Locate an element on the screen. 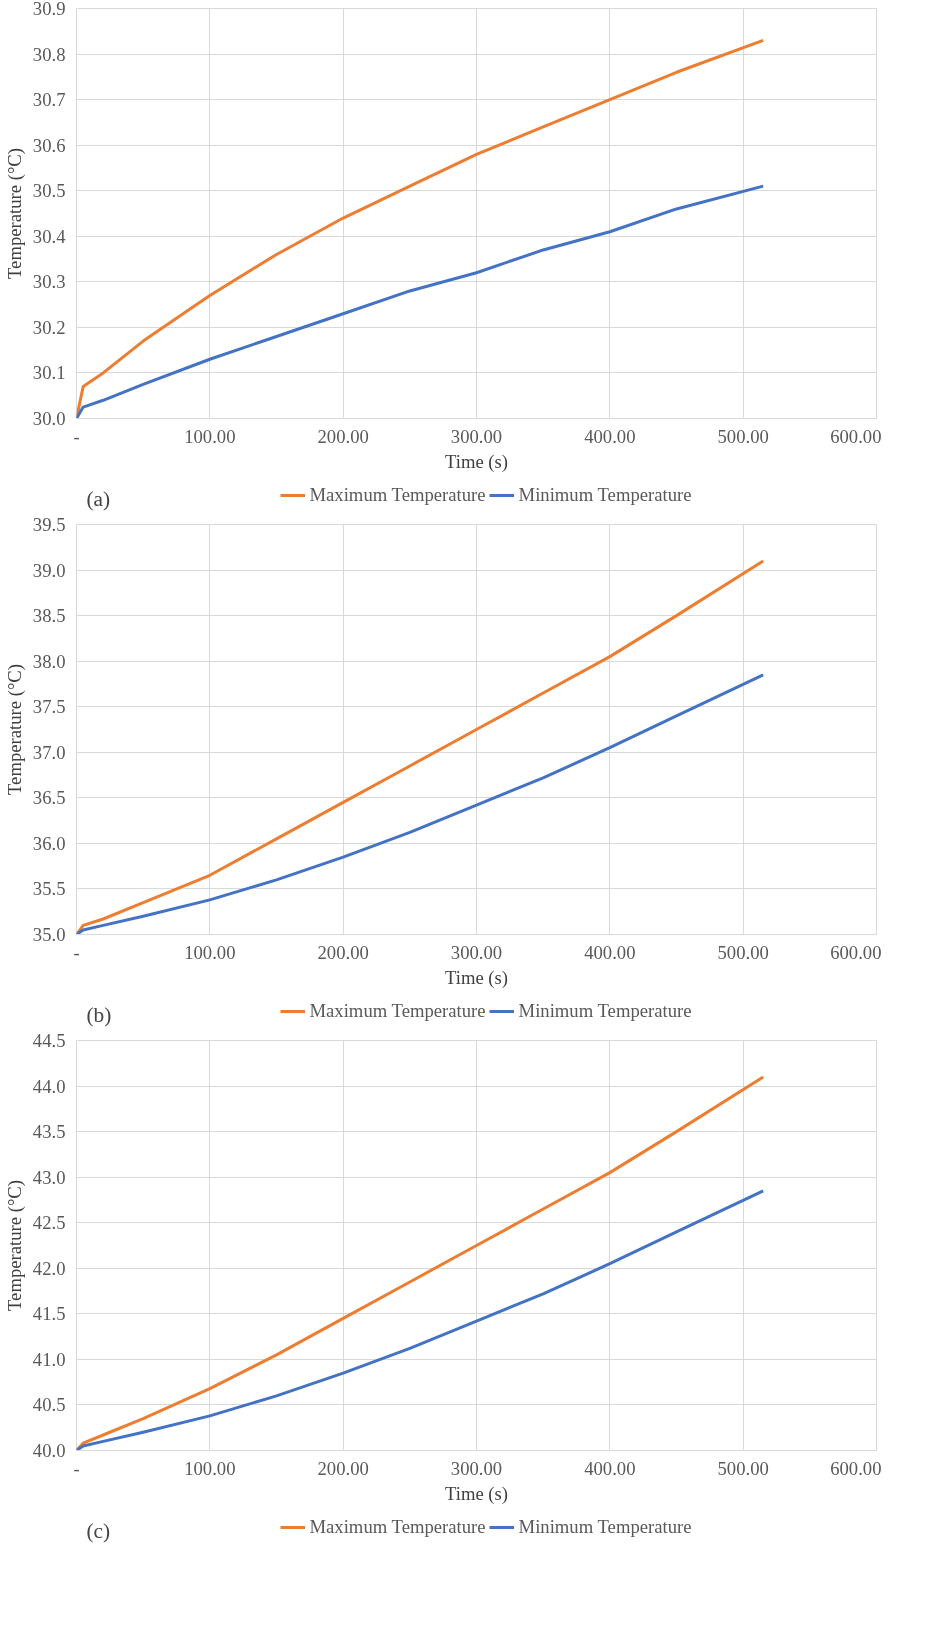  y-tick-label: 39.5 is located at coordinates (49, 524).